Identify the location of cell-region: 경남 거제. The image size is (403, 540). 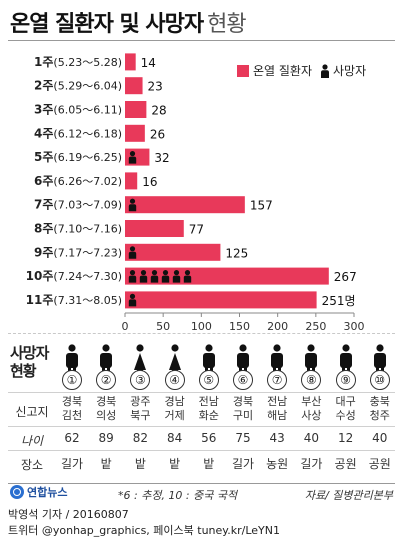
(175, 409).